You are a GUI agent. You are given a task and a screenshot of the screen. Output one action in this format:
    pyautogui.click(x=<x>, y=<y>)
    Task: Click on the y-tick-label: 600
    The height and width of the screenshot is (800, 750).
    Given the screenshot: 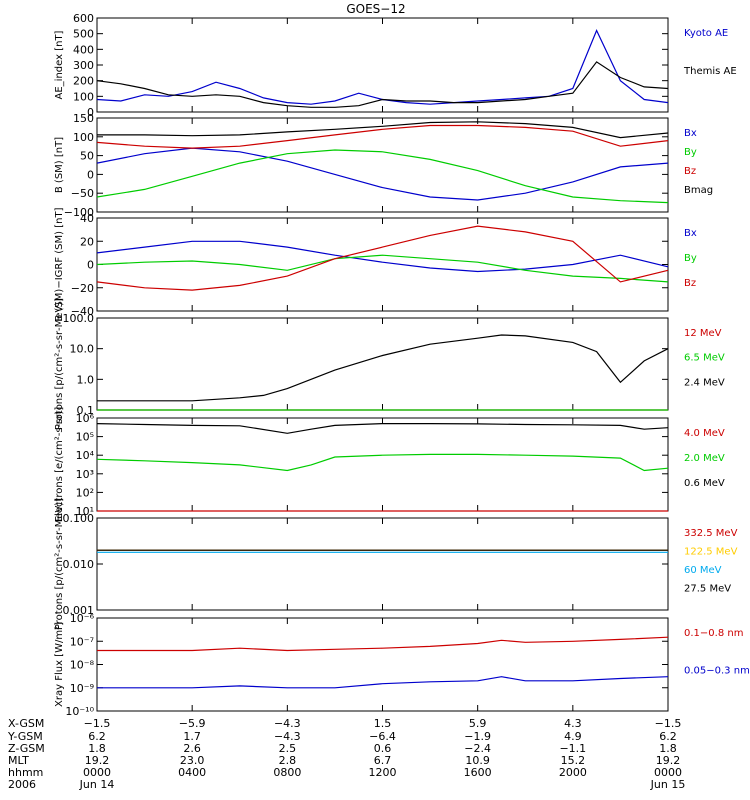 What is the action you would take?
    pyautogui.click(x=83, y=18)
    